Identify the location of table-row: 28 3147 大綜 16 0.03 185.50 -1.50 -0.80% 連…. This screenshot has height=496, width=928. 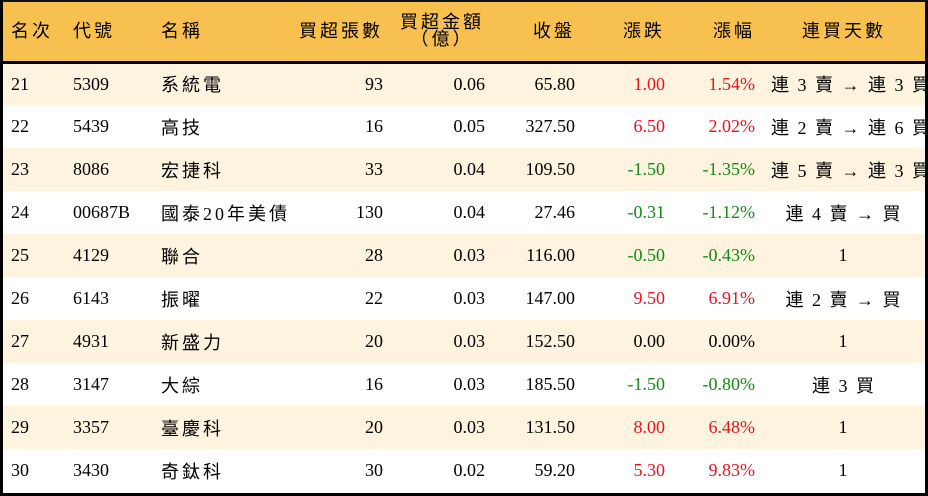
(464, 384).